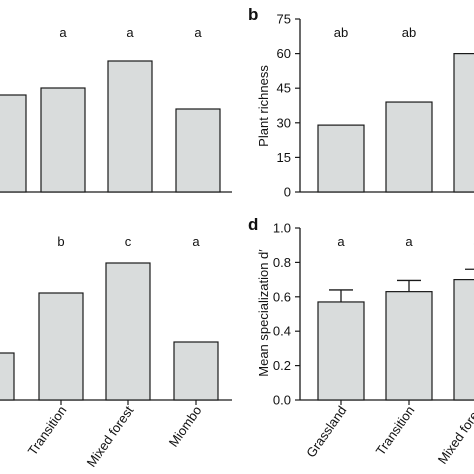 The width and height of the screenshot is (474, 474). I want to click on panel-d-y-tick-label-0.4: 0.4, so click(282, 331).